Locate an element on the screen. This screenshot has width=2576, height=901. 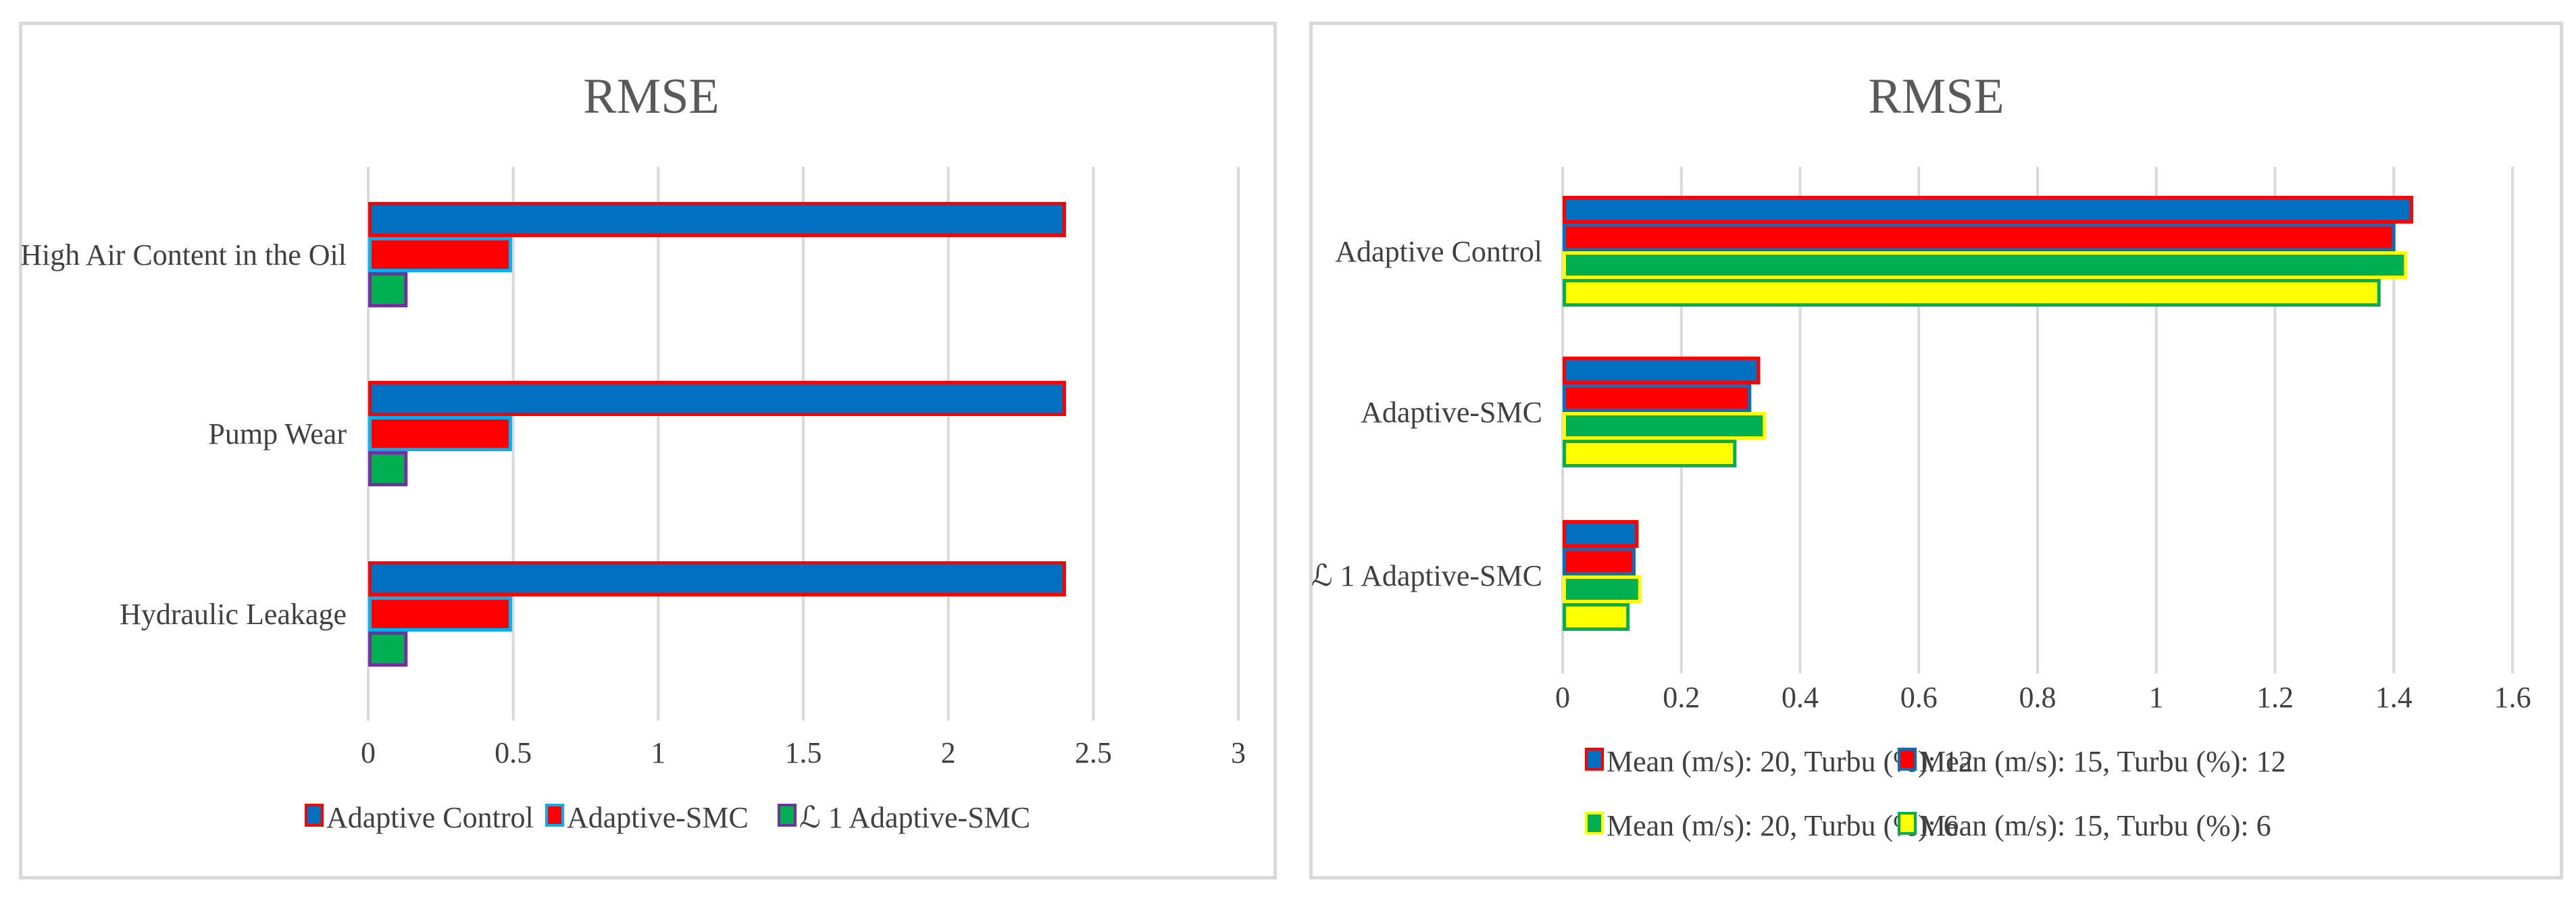
category-label: High Air Content in the Oil is located at coordinates (183, 255).